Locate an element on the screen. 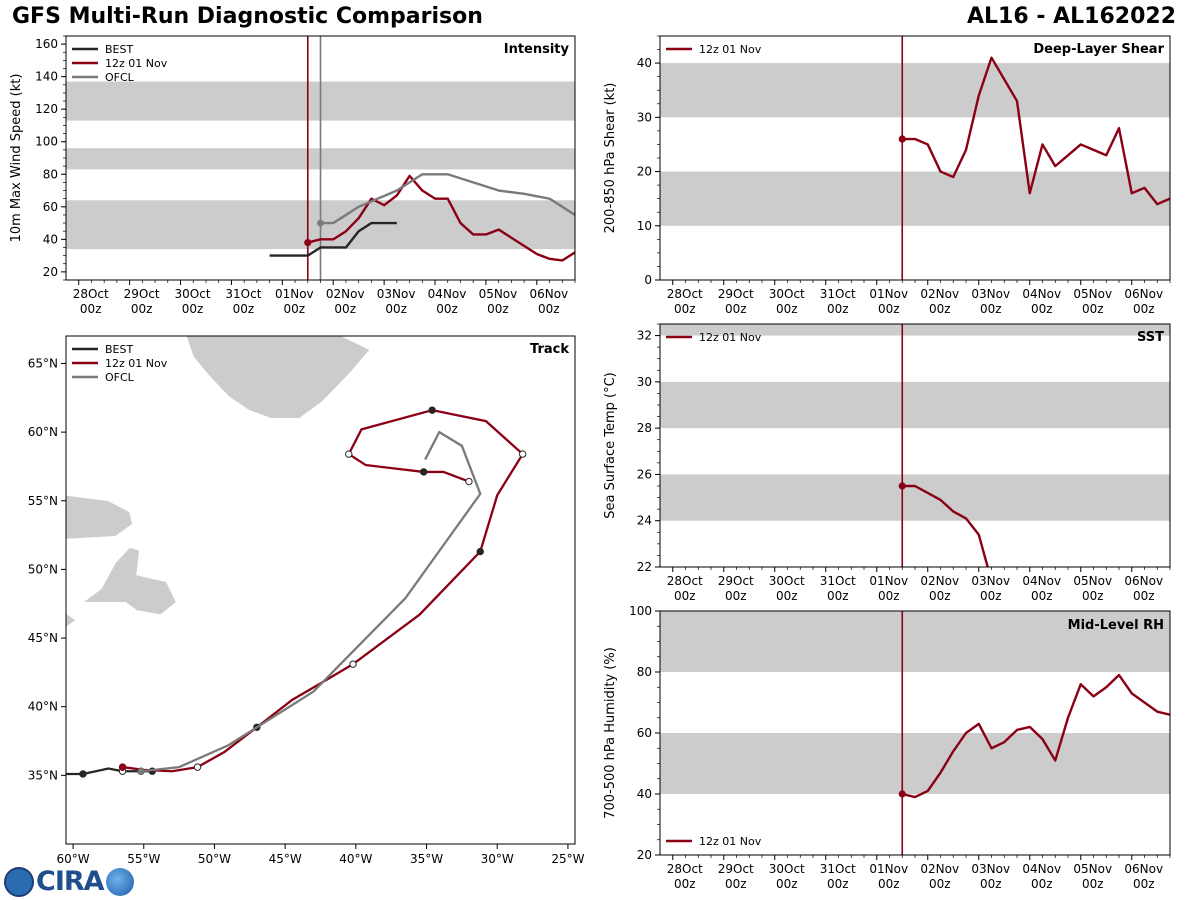 This screenshot has width=1200, height=900. newfoundland-land is located at coordinates (129, 581).